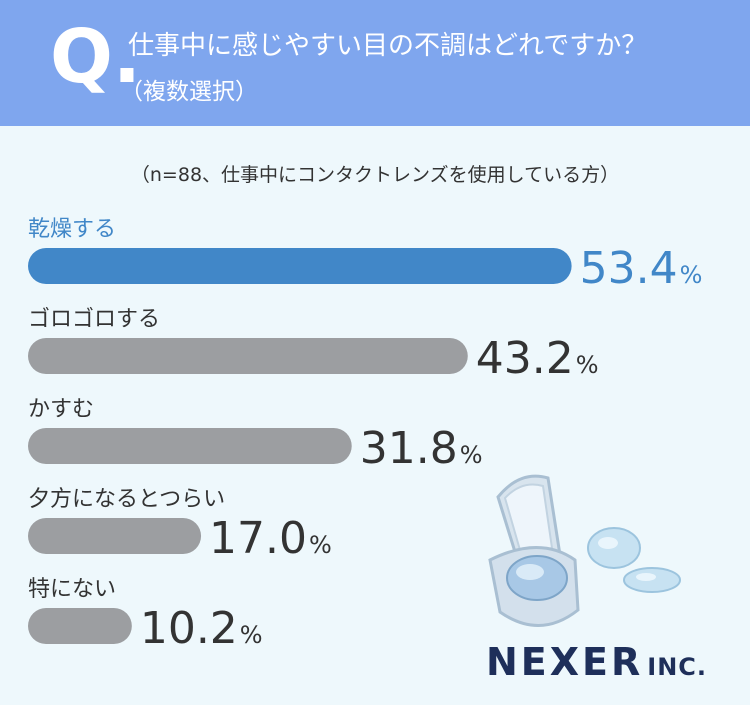  Describe the element at coordinates (375, 175) in the screenshot. I see `sample-note: （n=88、仕事中にコンタクトレンズを使用している方）` at that location.